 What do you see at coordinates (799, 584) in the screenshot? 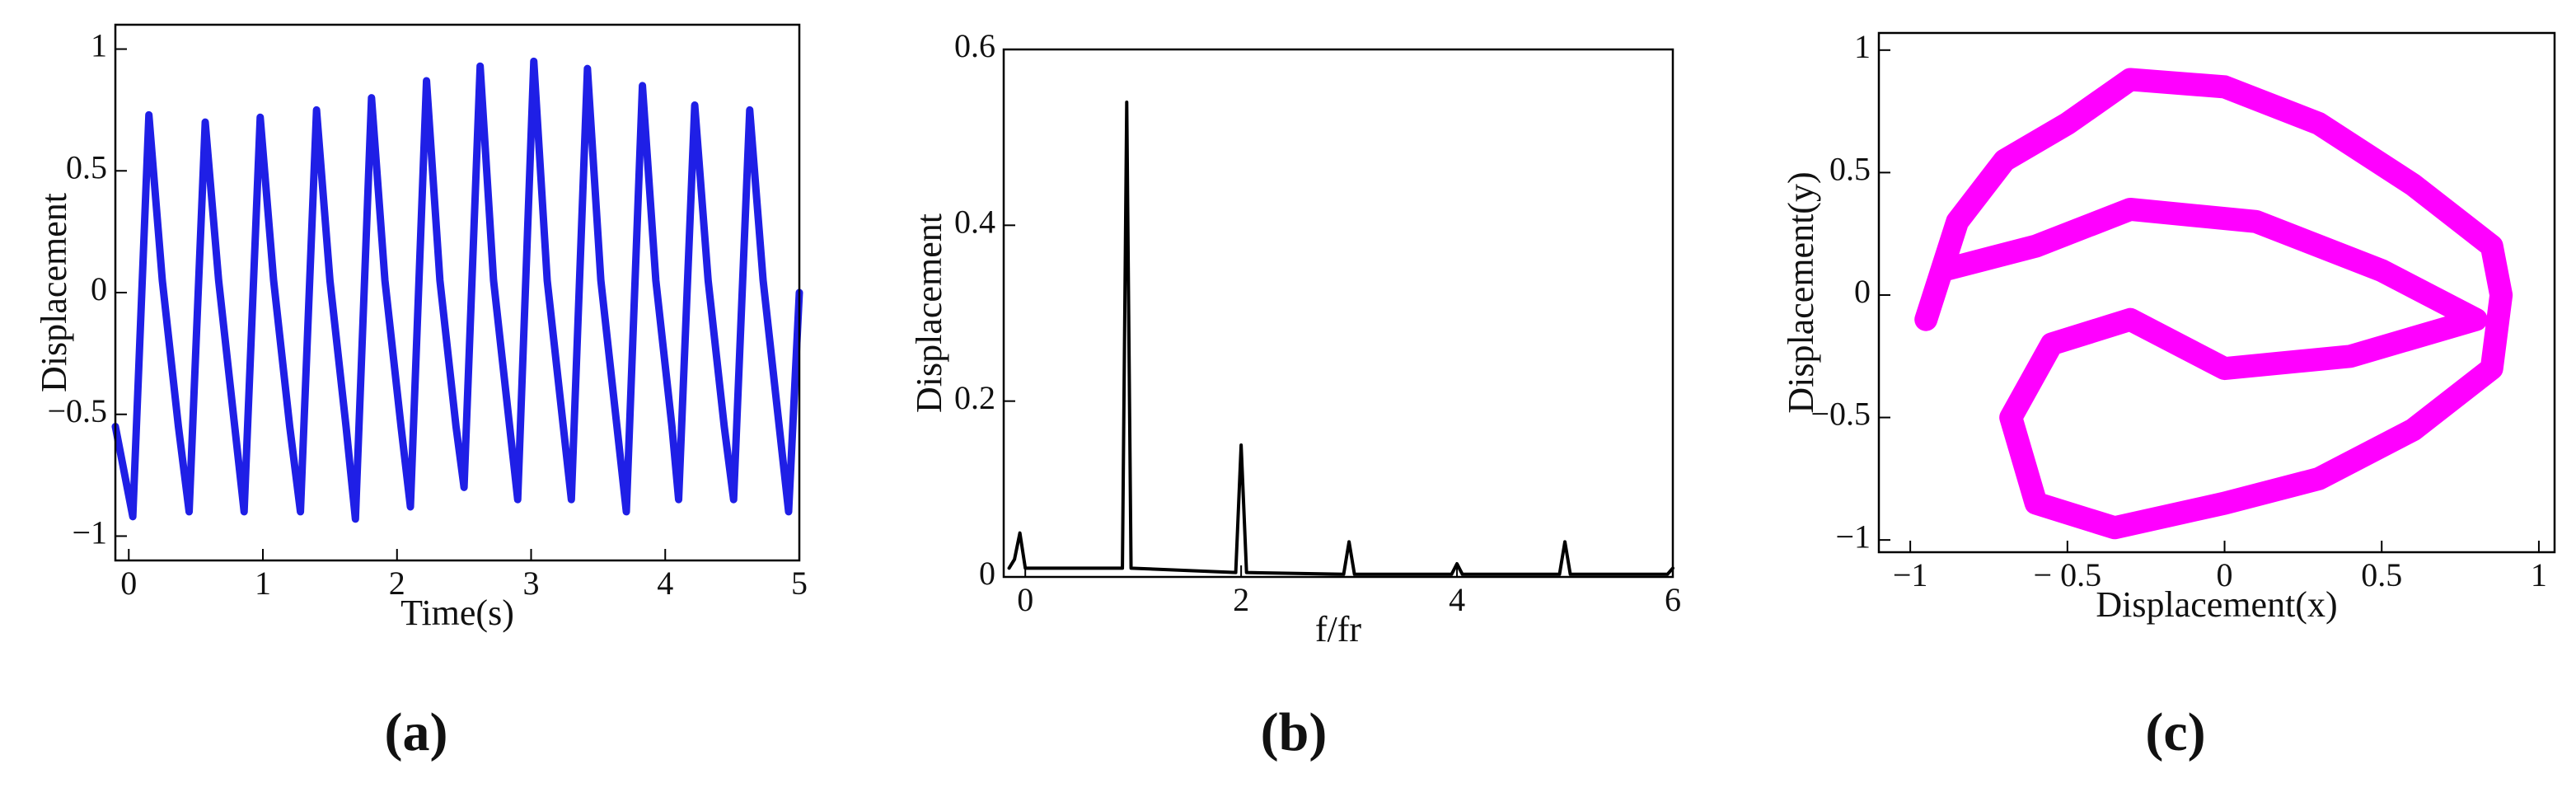
I see `x-tick-label: 5` at bounding box center [799, 584].